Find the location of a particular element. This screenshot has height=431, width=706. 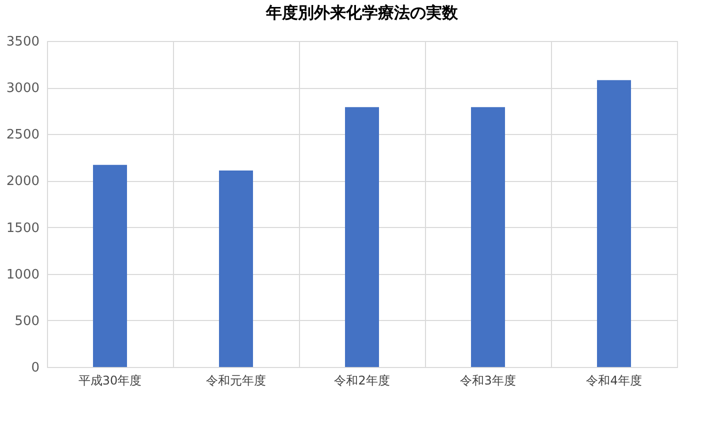

y-tick-label: 1000 is located at coordinates (23, 274).